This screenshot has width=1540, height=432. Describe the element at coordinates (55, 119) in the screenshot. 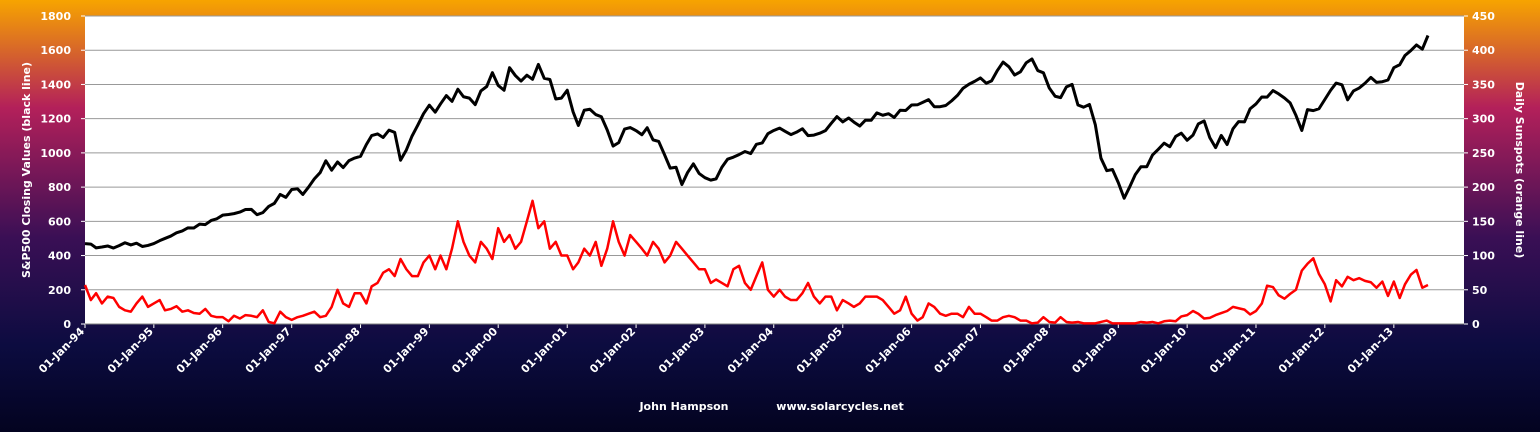

I see `y-tick-label: 1200` at that location.